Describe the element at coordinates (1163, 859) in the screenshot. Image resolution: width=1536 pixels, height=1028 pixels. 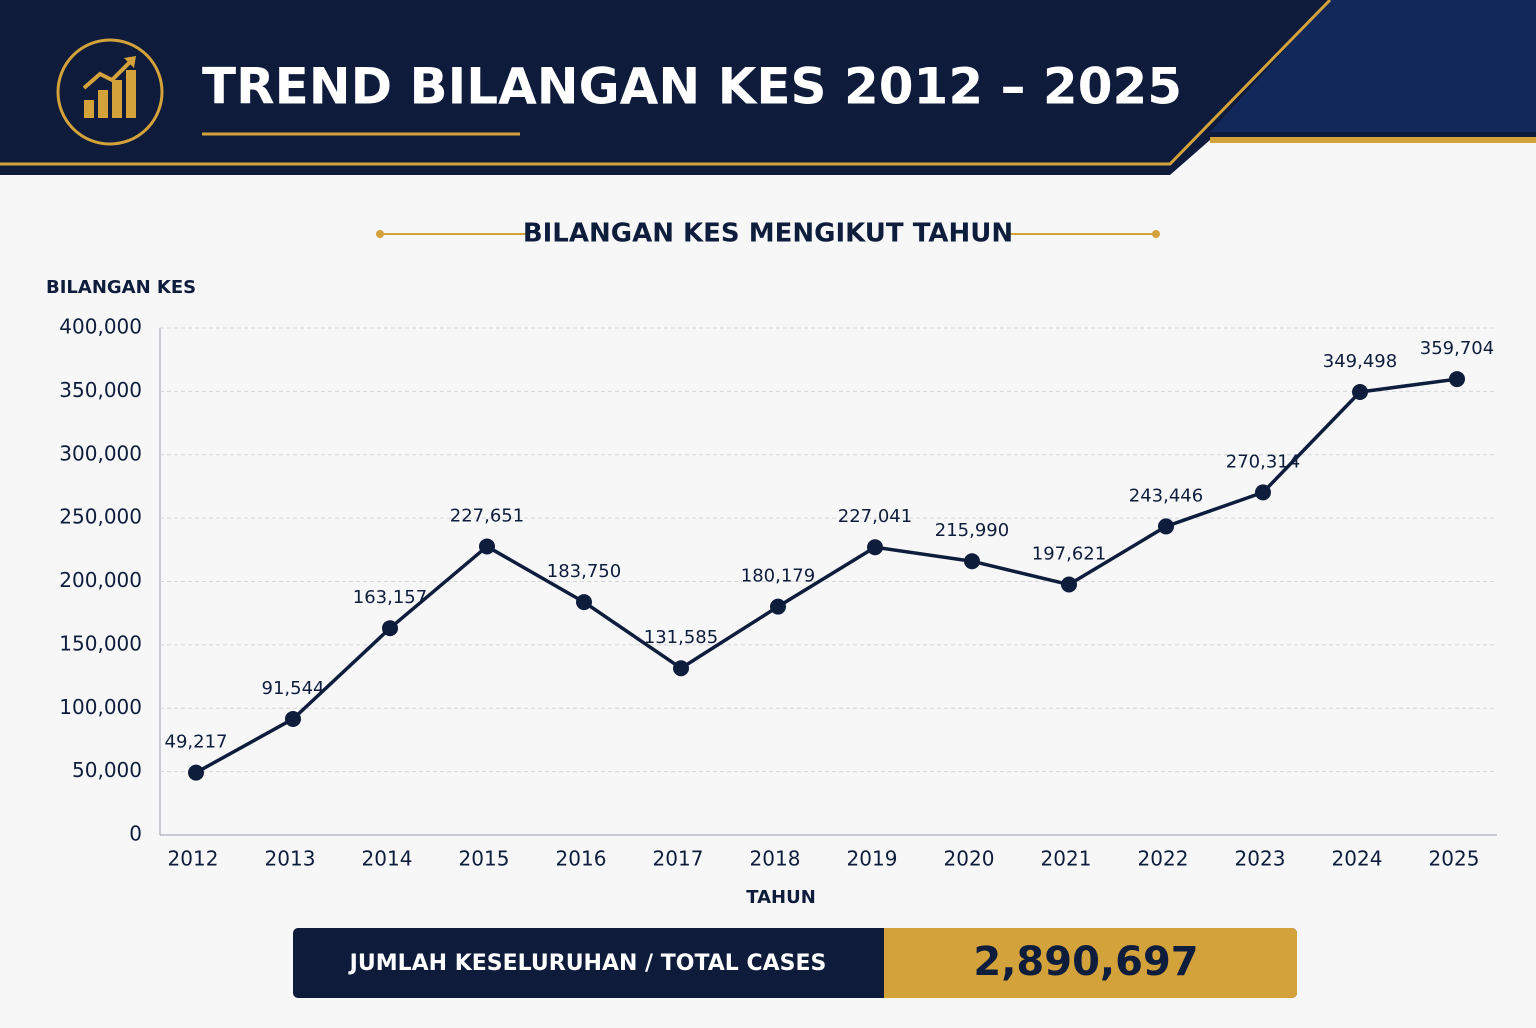
I see `x-tick-label: 2022` at that location.